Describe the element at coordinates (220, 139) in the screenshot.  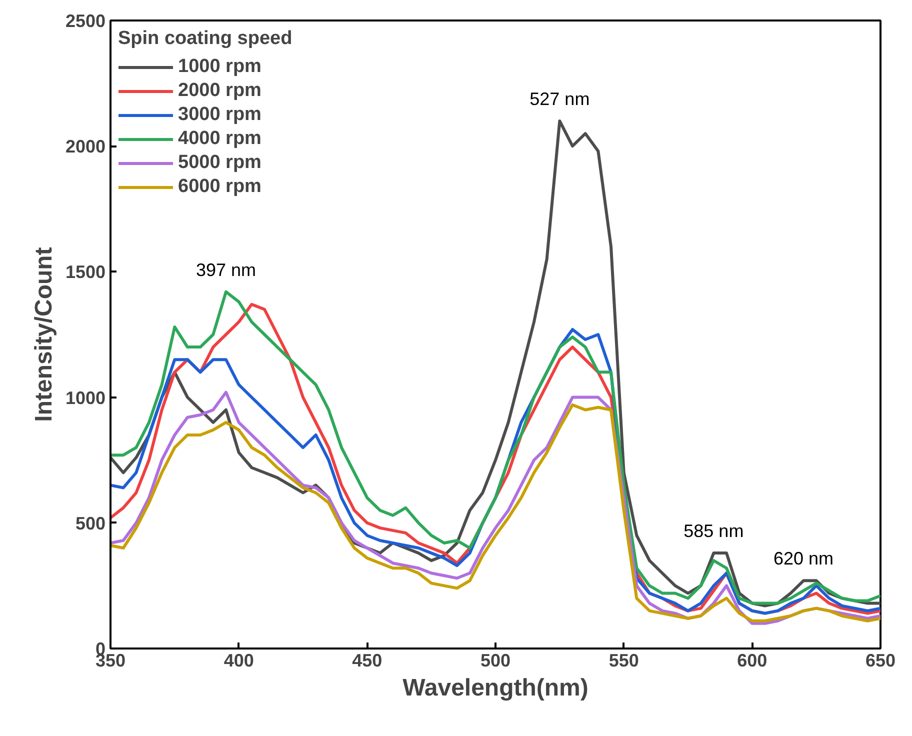
I see `legend-label: 4000 rpm` at that location.